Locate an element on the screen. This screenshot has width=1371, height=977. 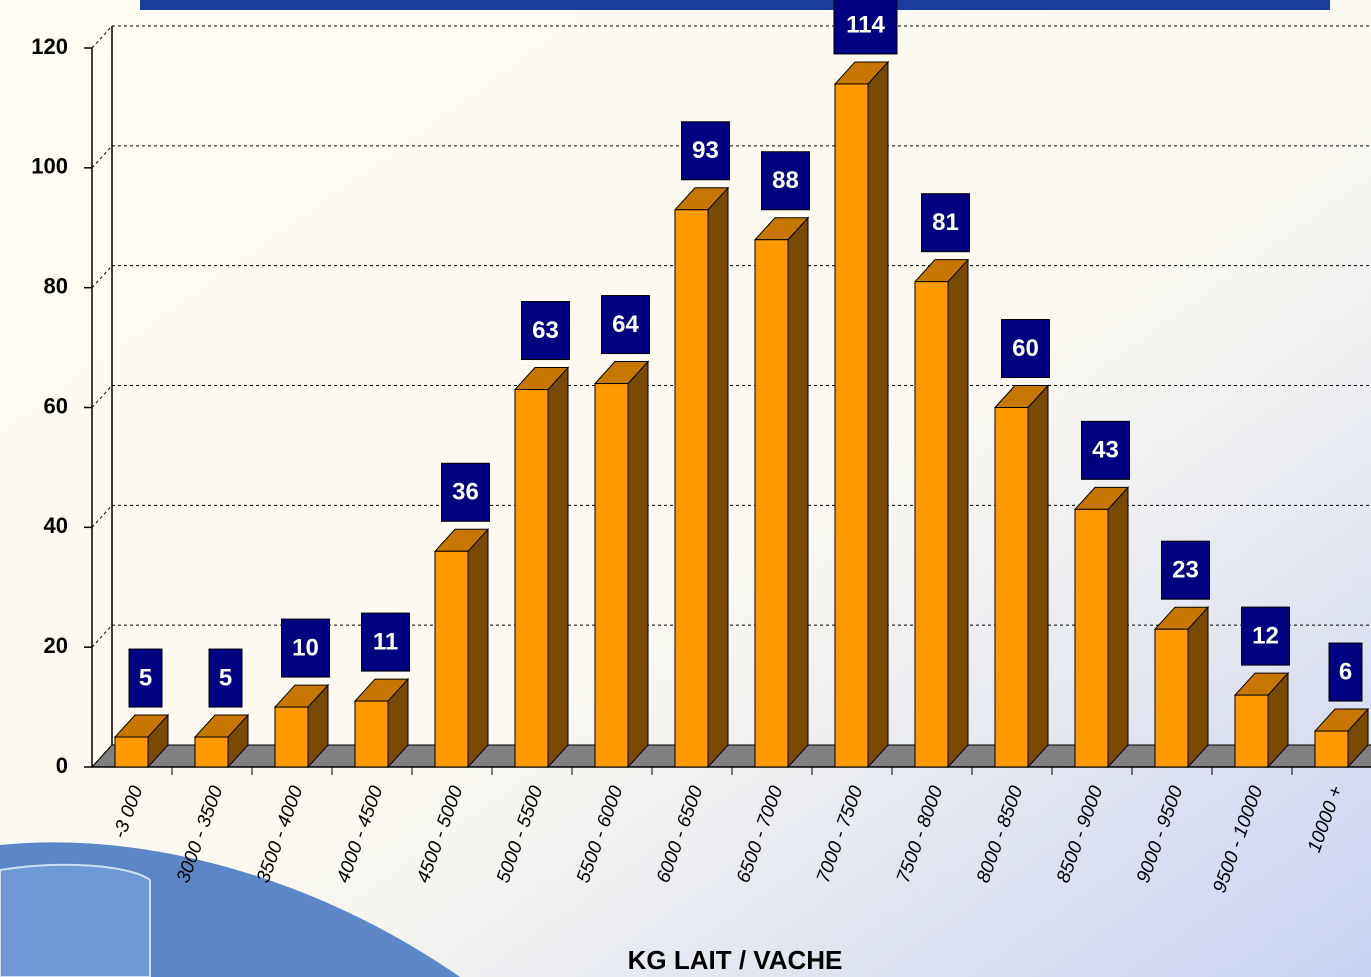
y-tick-label: 40 is located at coordinates (56, 525).